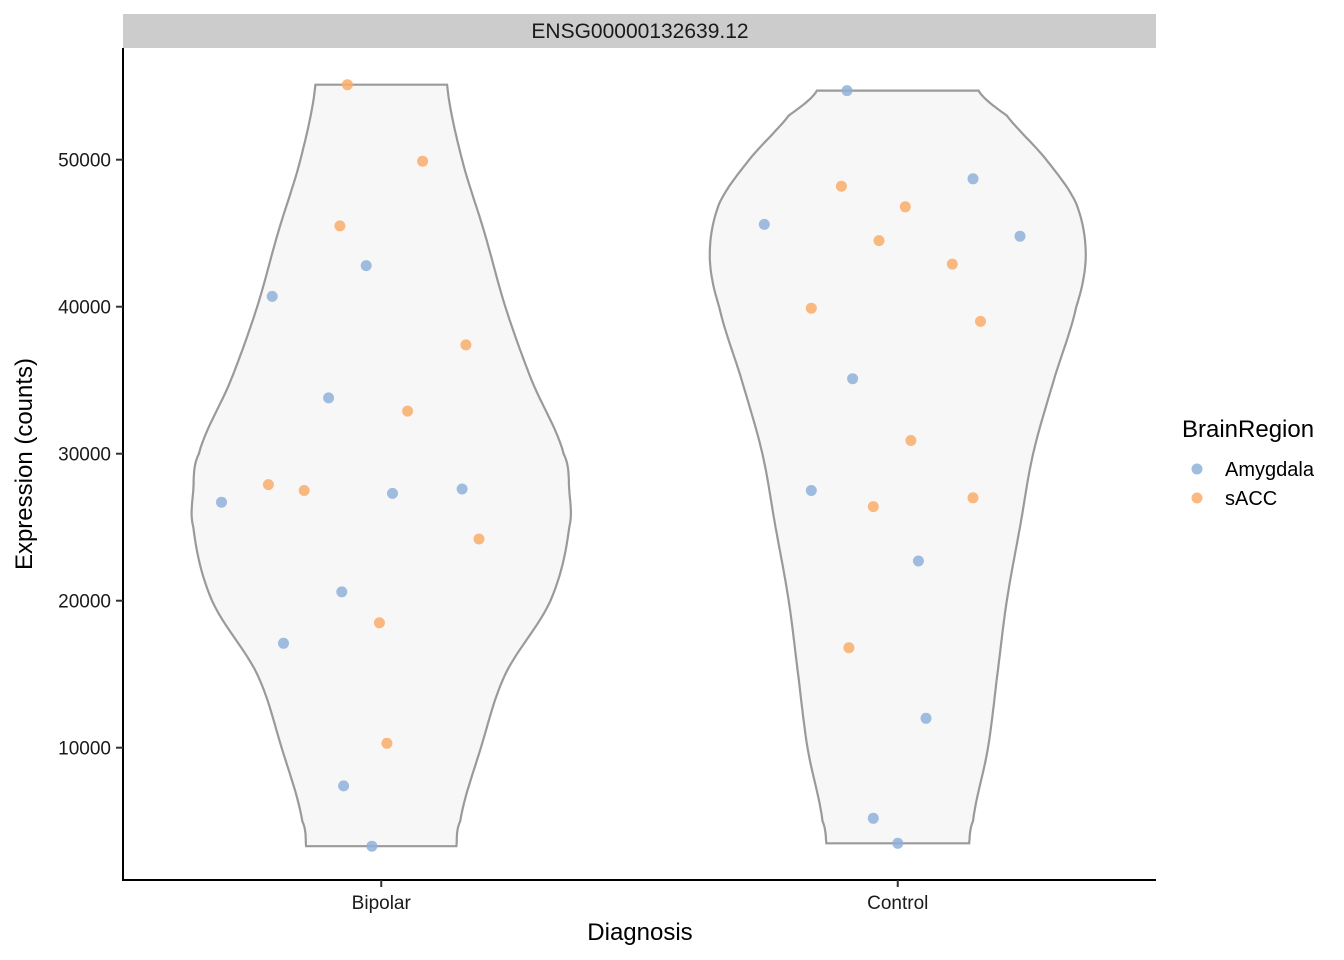 Image resolution: width=1344 pixels, height=960 pixels. Describe the element at coordinates (1251, 499) in the screenshot. I see `legend-label: sACC` at that location.